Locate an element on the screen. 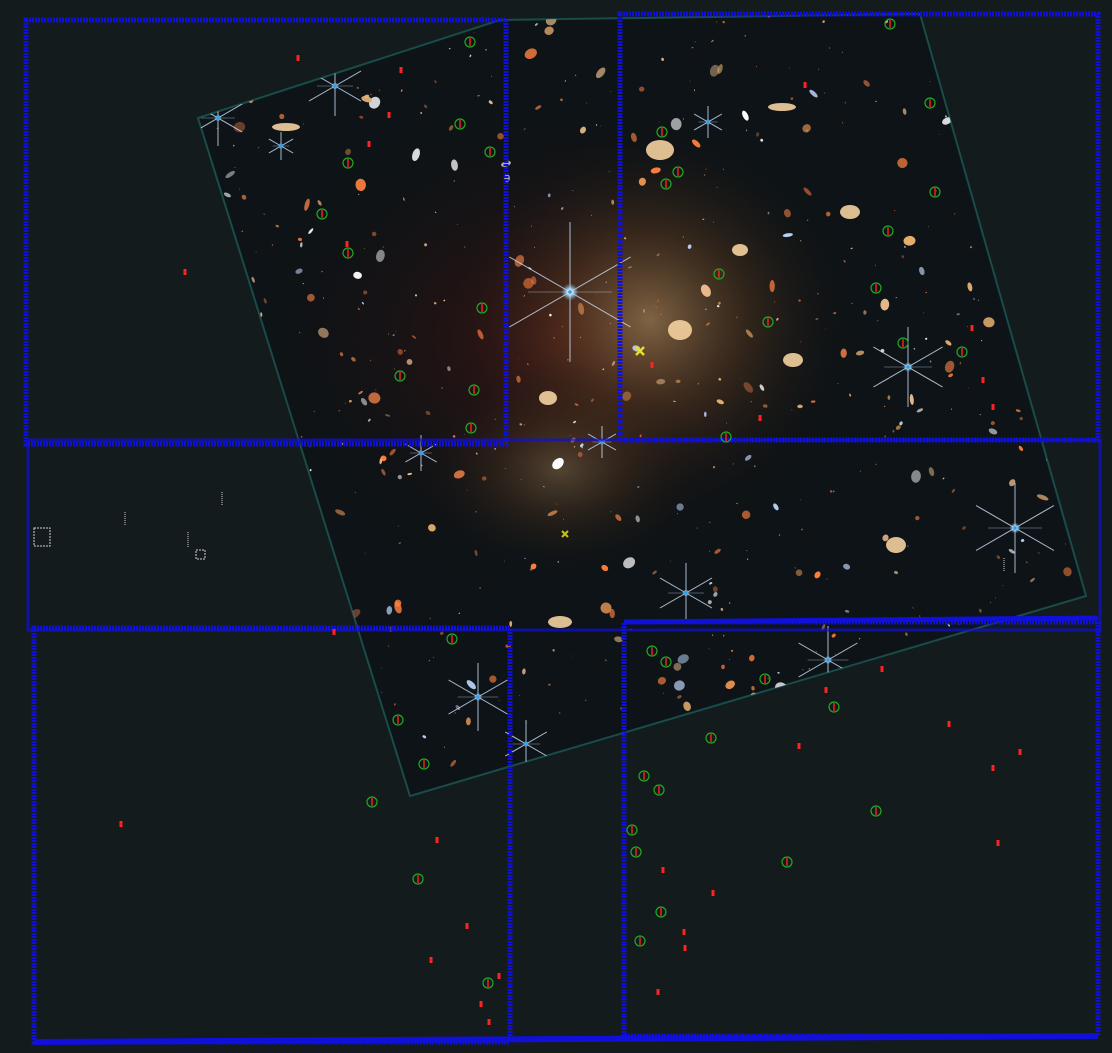 This screenshot has height=1053, width=1112. pointing-cross-secondary is located at coordinates (565, 534).